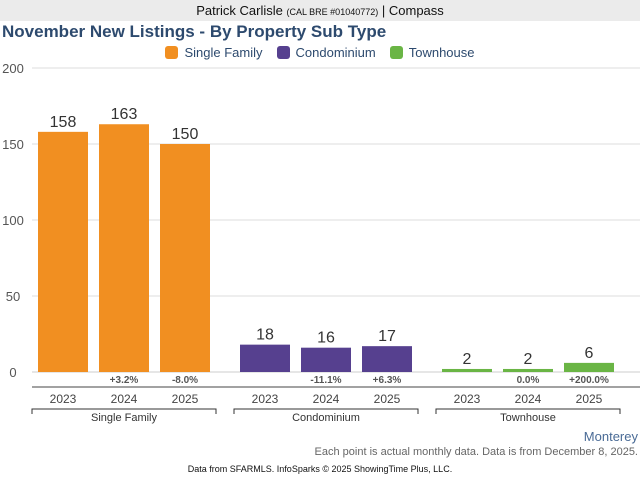 Image resolution: width=640 pixels, height=480 pixels. I want to click on legend-swatch-townhouse, so click(396, 52).